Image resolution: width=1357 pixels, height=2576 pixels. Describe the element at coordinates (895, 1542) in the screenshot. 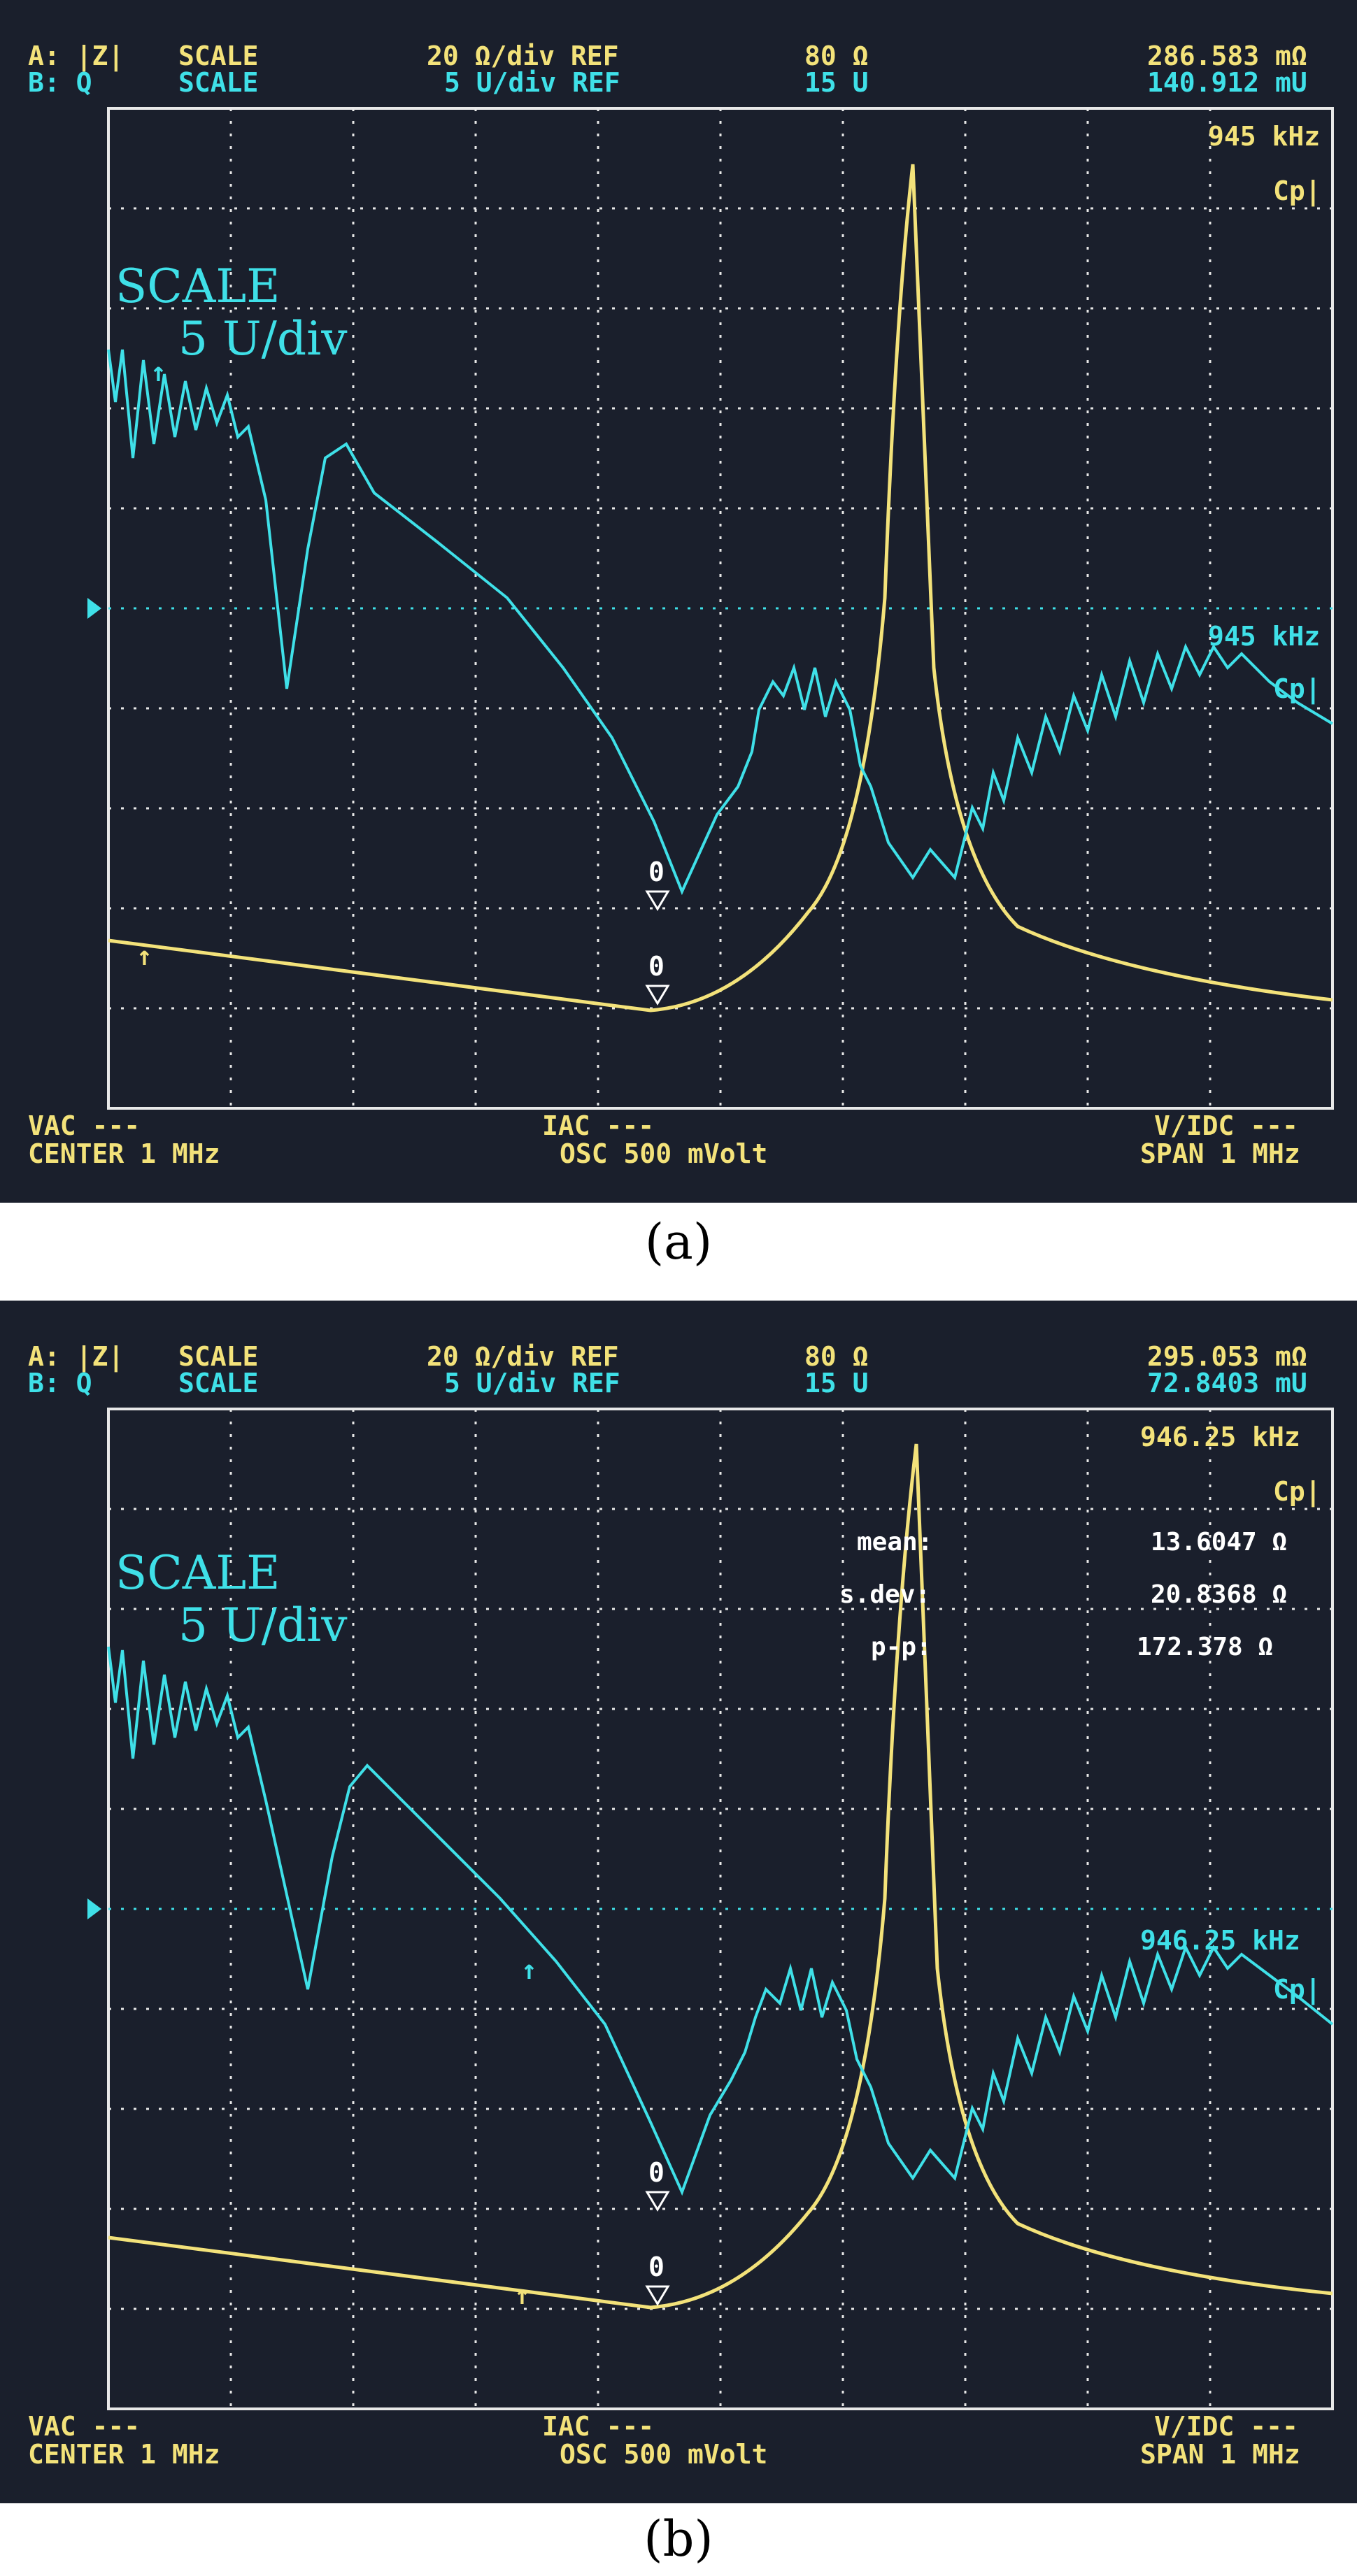

I see `stat-mean-label: mean:` at that location.